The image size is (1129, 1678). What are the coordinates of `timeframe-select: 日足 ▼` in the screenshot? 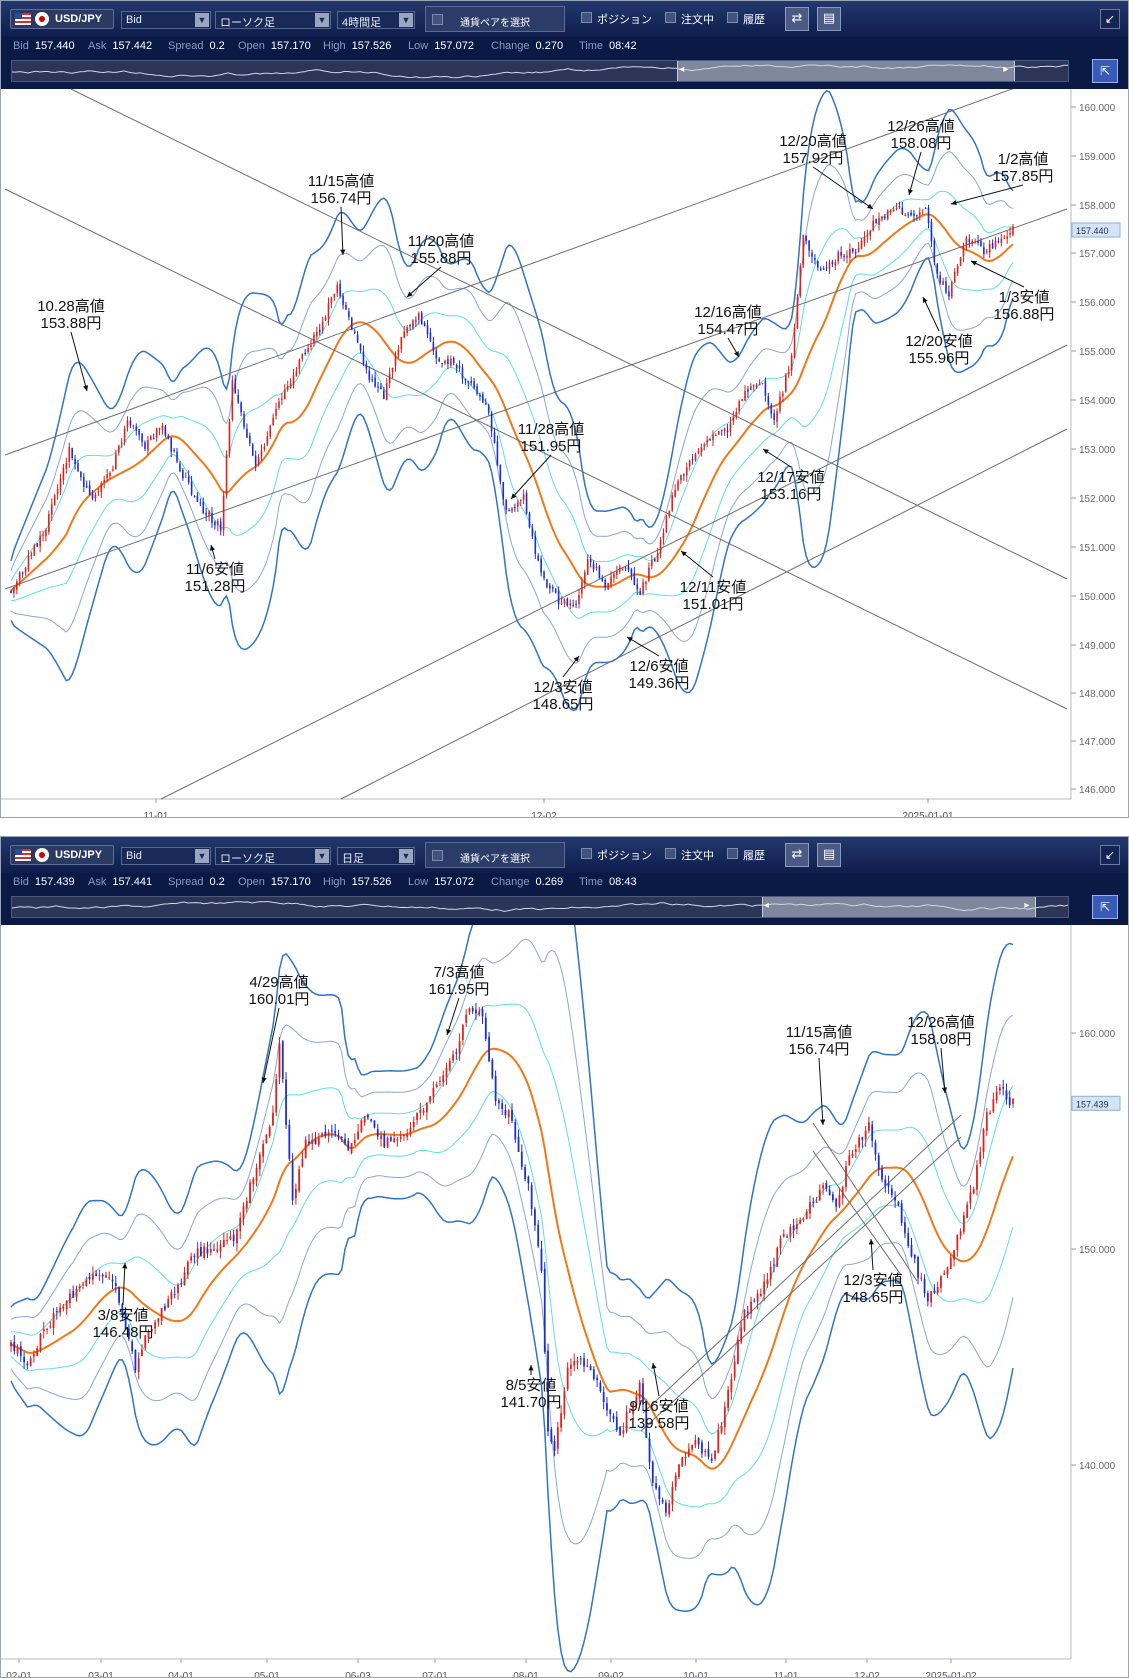 It's located at (376, 856).